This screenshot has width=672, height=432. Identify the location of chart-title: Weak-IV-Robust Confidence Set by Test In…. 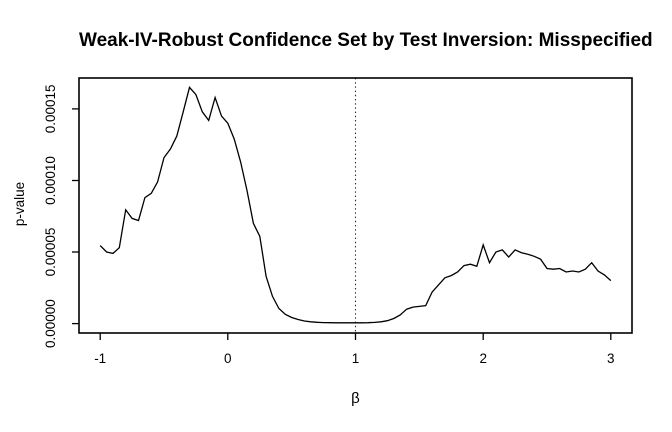
(366, 40).